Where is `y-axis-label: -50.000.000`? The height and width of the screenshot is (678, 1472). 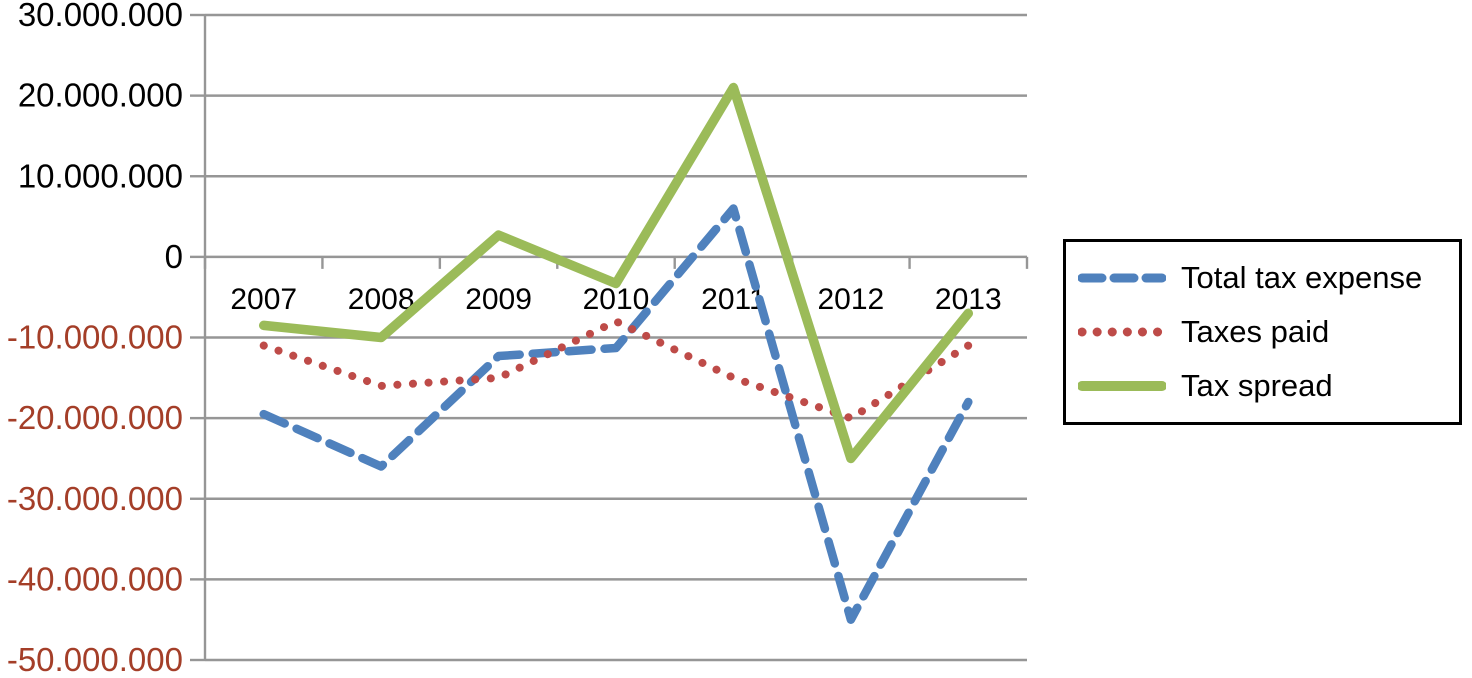
y-axis-label: -50.000.000 is located at coordinates (95, 659).